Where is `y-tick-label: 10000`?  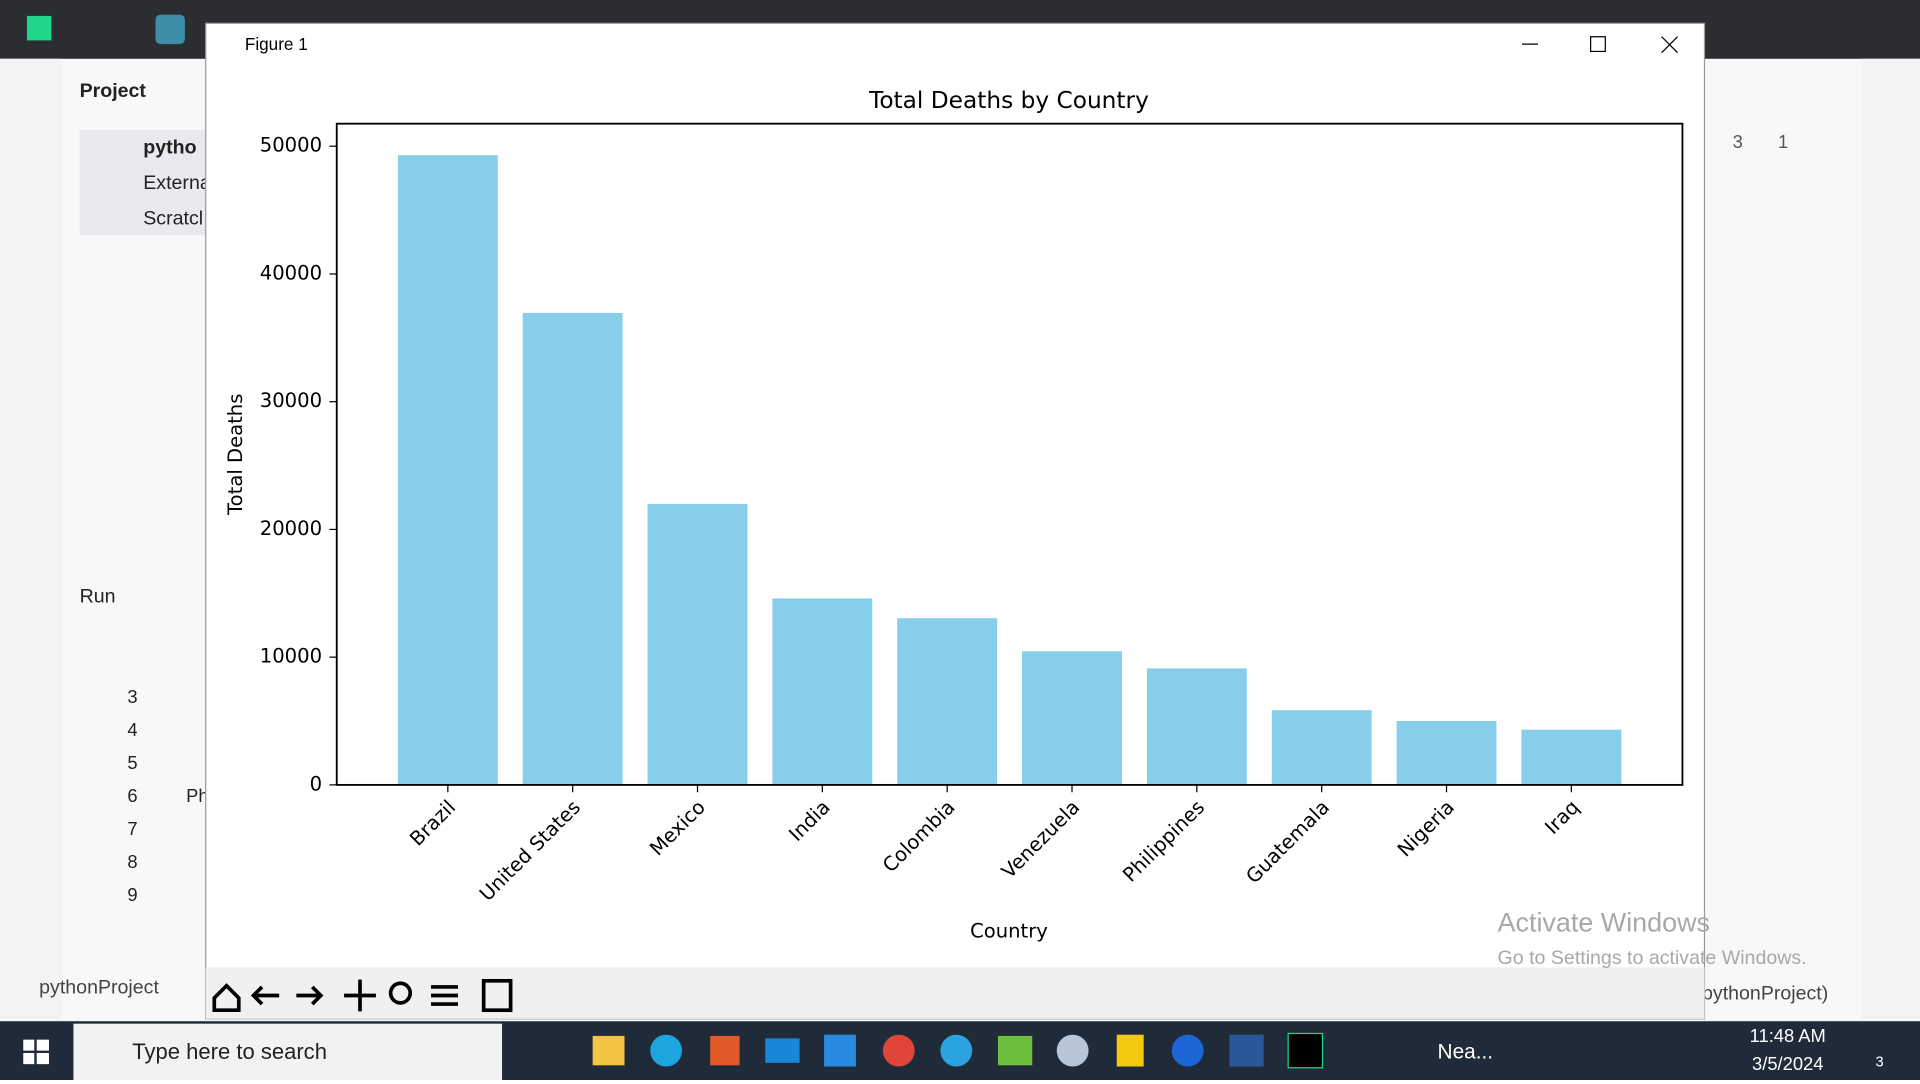
y-tick-label: 10000 is located at coordinates (291, 656).